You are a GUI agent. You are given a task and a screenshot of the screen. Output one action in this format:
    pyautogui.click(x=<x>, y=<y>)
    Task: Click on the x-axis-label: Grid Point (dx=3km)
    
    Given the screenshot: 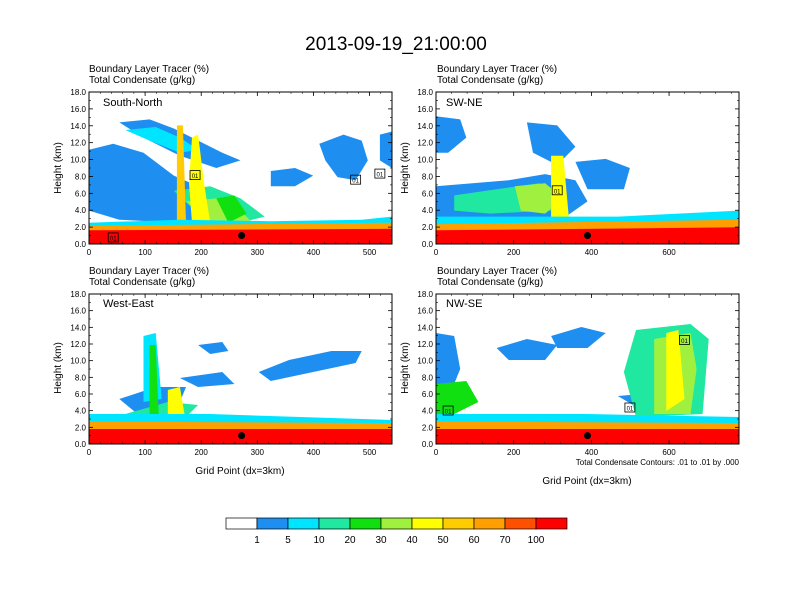 What is the action you would take?
    pyautogui.click(x=239, y=471)
    